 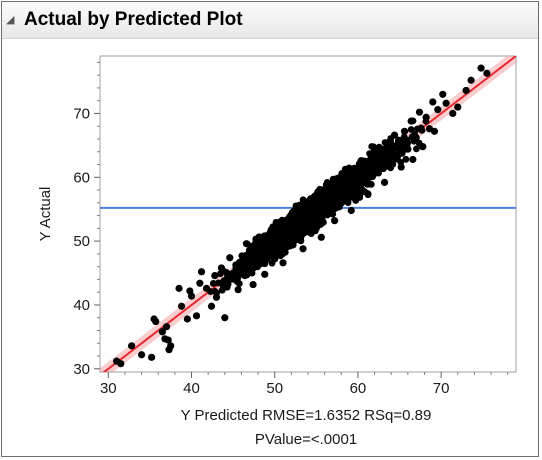 I want to click on x-axis-title: Y Predicted RMSE=1.6352 RSq=0.89, so click(x=306, y=415).